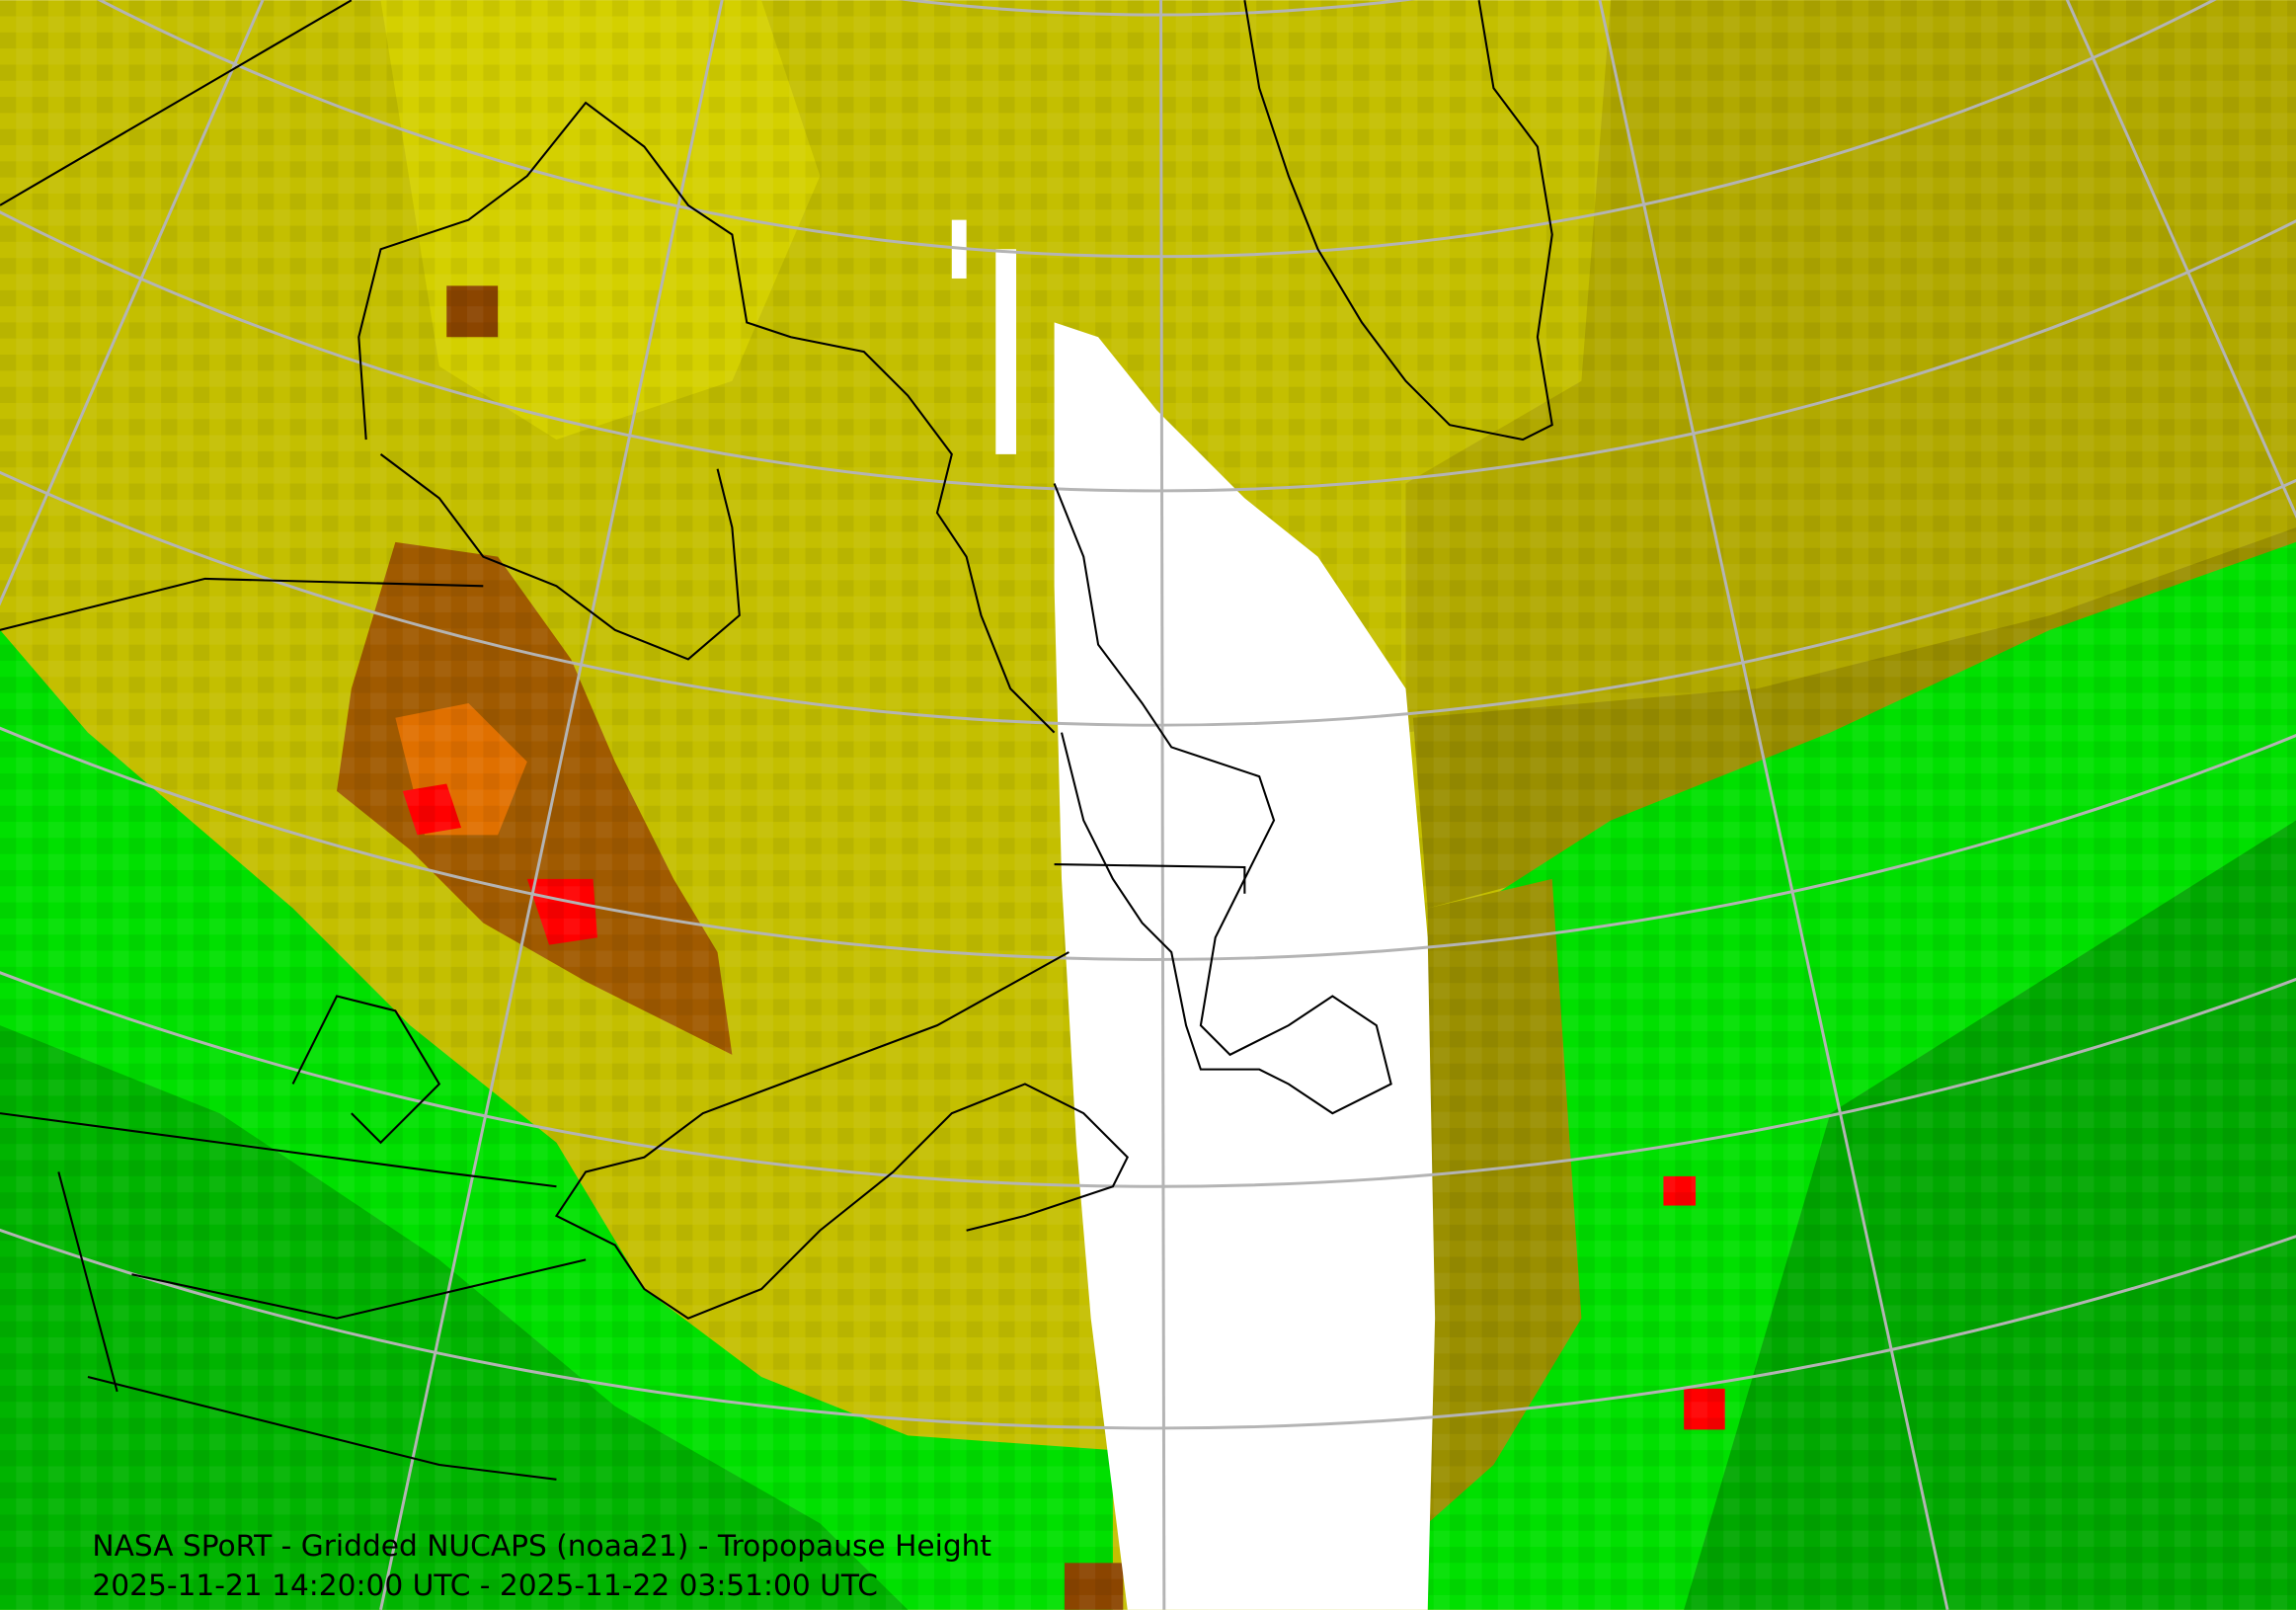 This screenshot has width=2296, height=1610. Describe the element at coordinates (1398, 221) in the screenshot. I see `greenland` at that location.